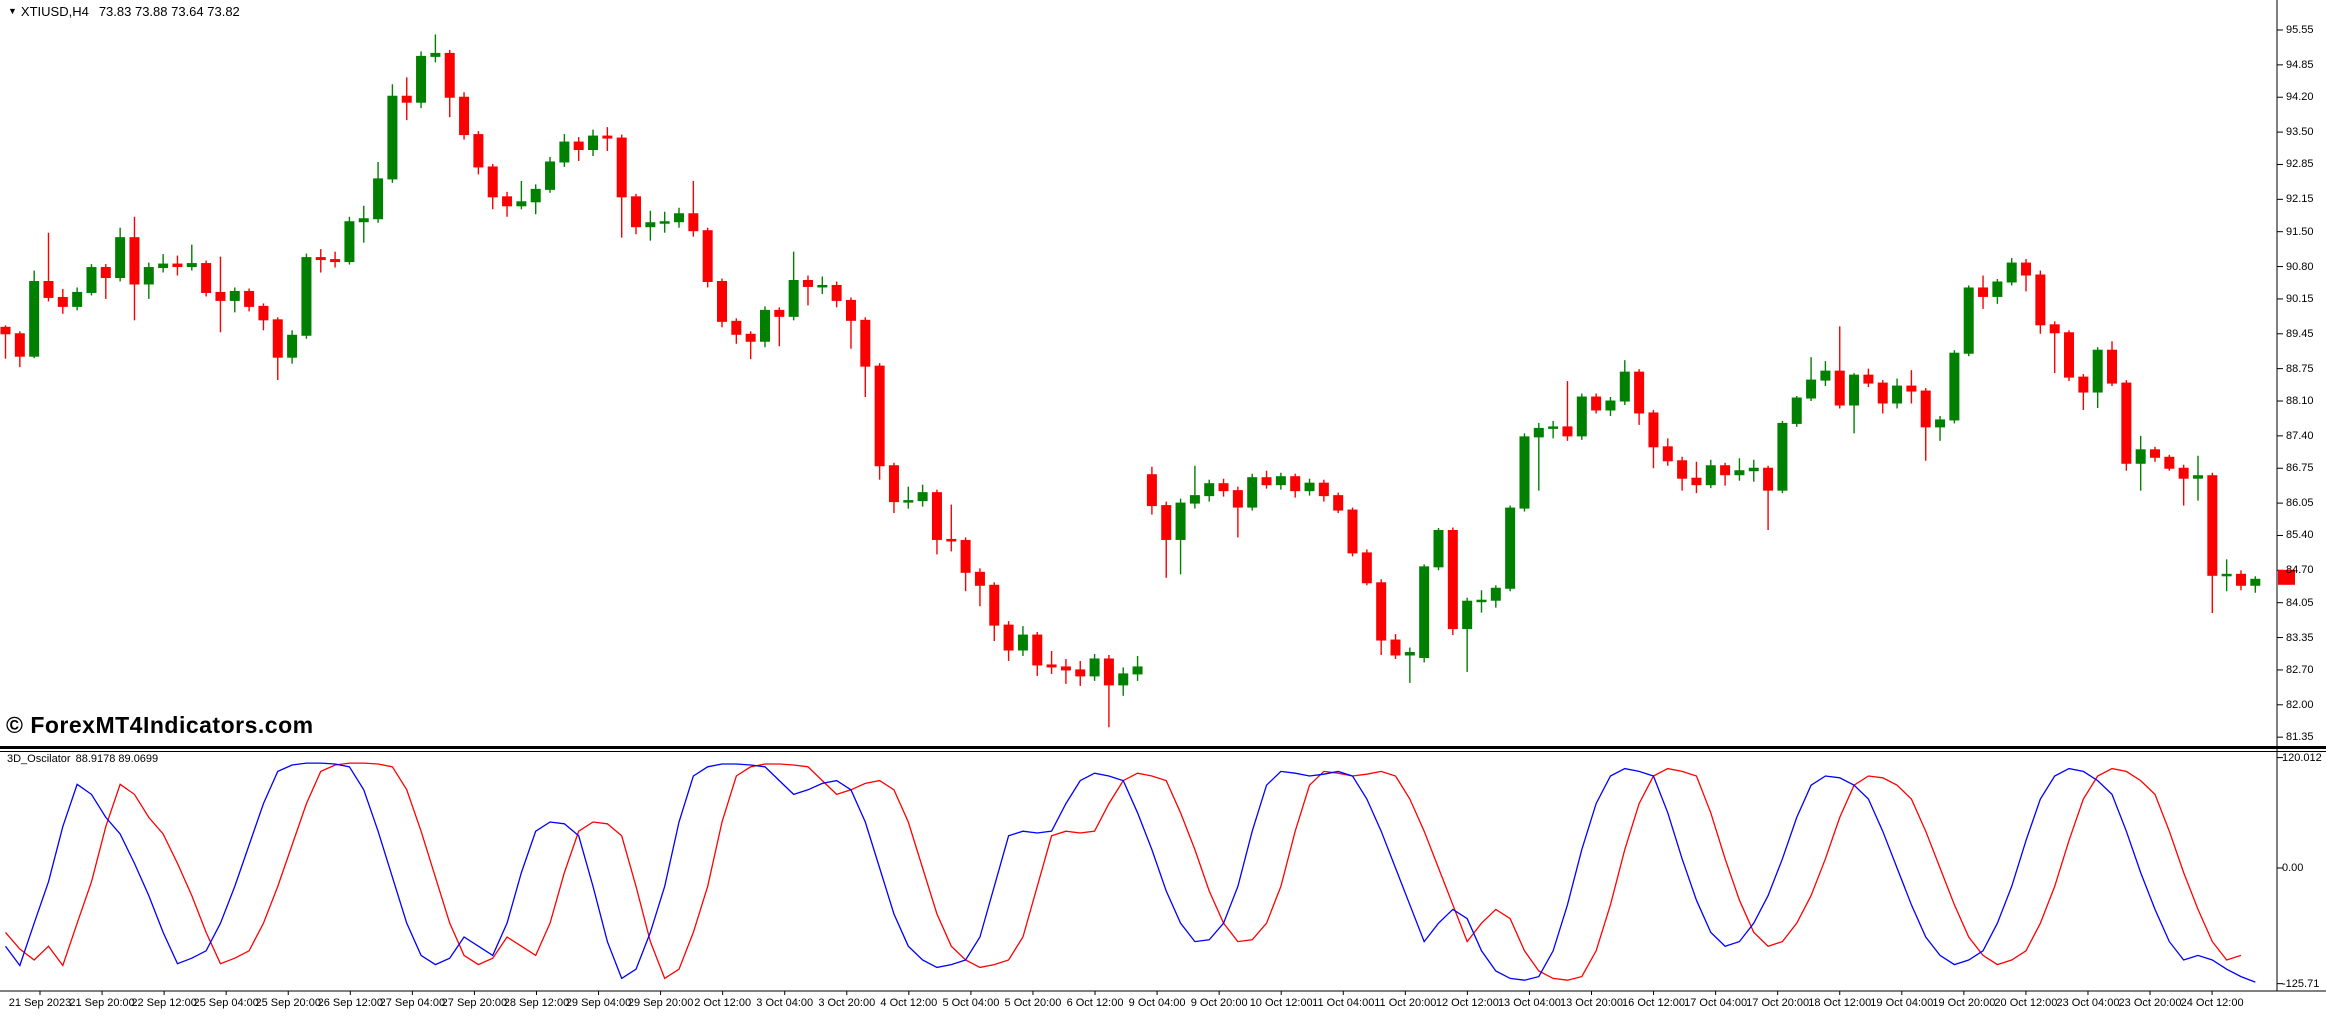 This screenshot has height=1017, width=2326. I want to click on time-tick-label: 13 Oct 20:00, so click(1591, 1003).